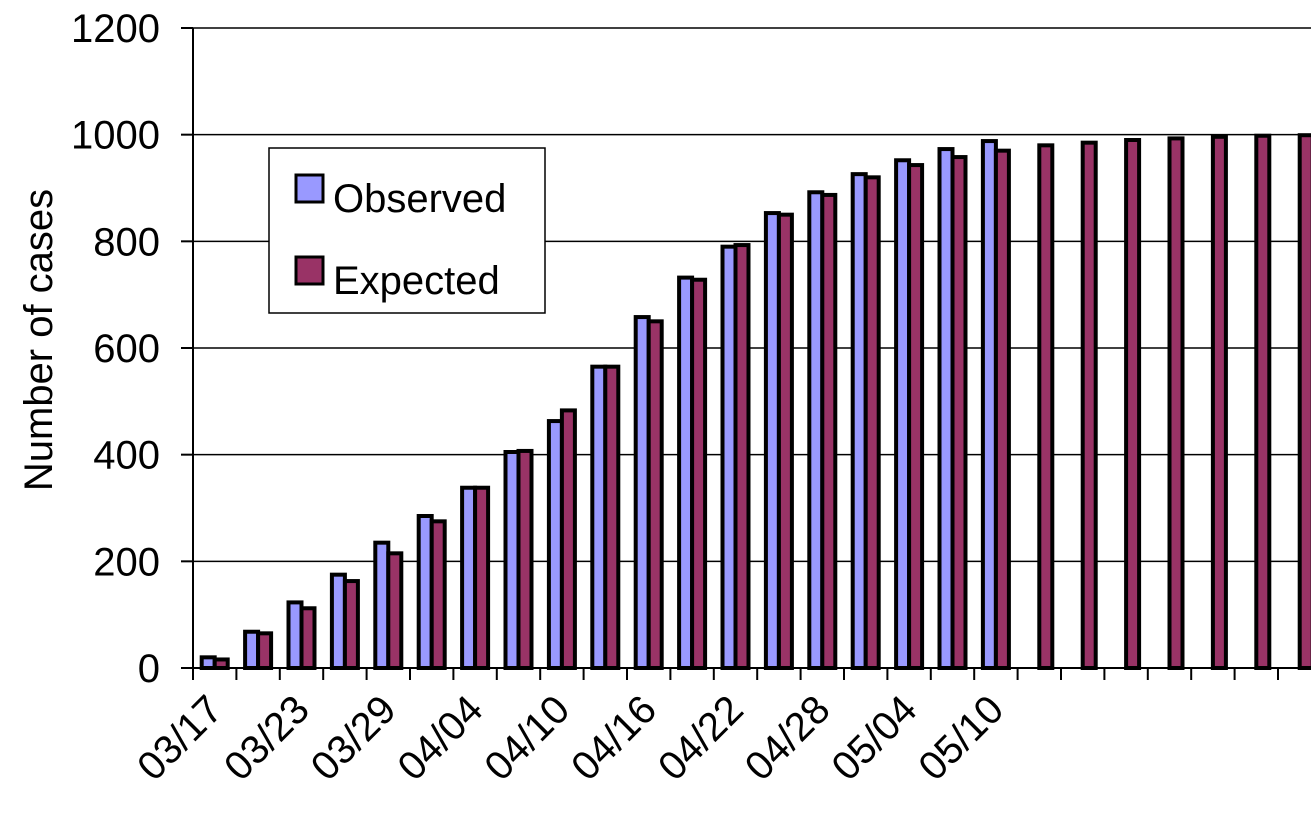  What do you see at coordinates (416, 281) in the screenshot?
I see `legend-label-expected: Expected` at bounding box center [416, 281].